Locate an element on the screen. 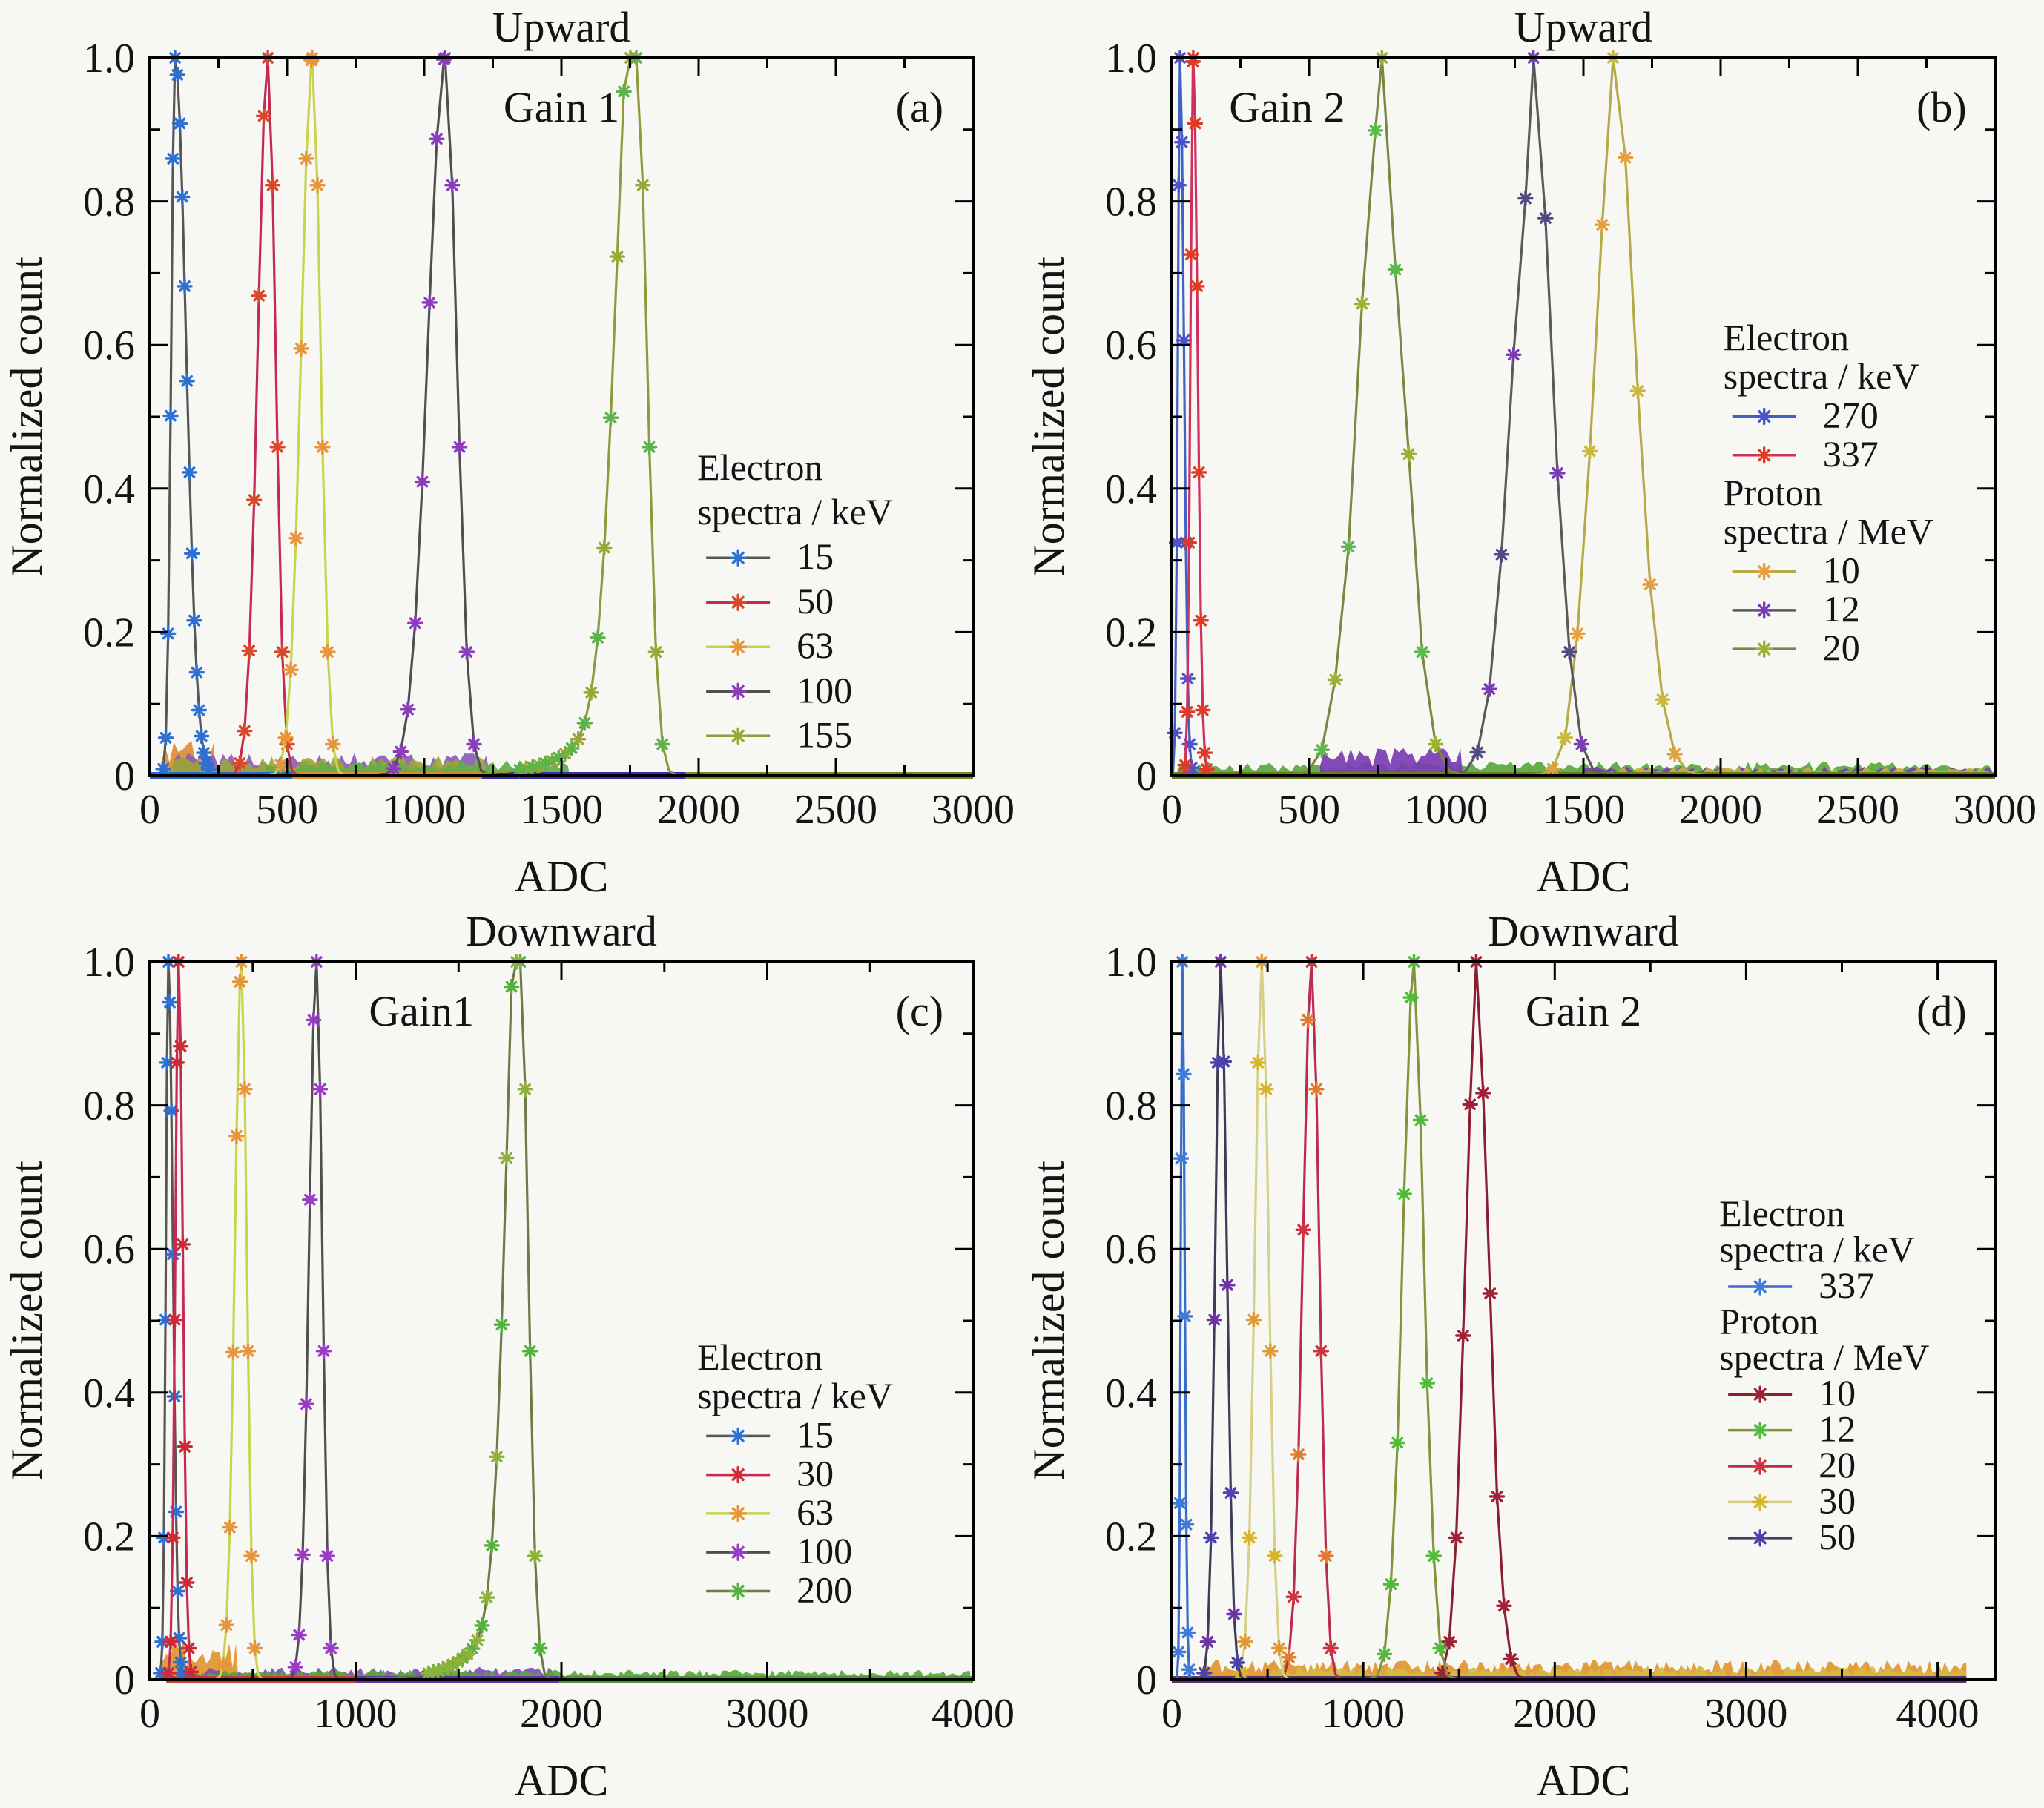 The image size is (2044, 1808). gain-label: Gain 1 is located at coordinates (561, 107).